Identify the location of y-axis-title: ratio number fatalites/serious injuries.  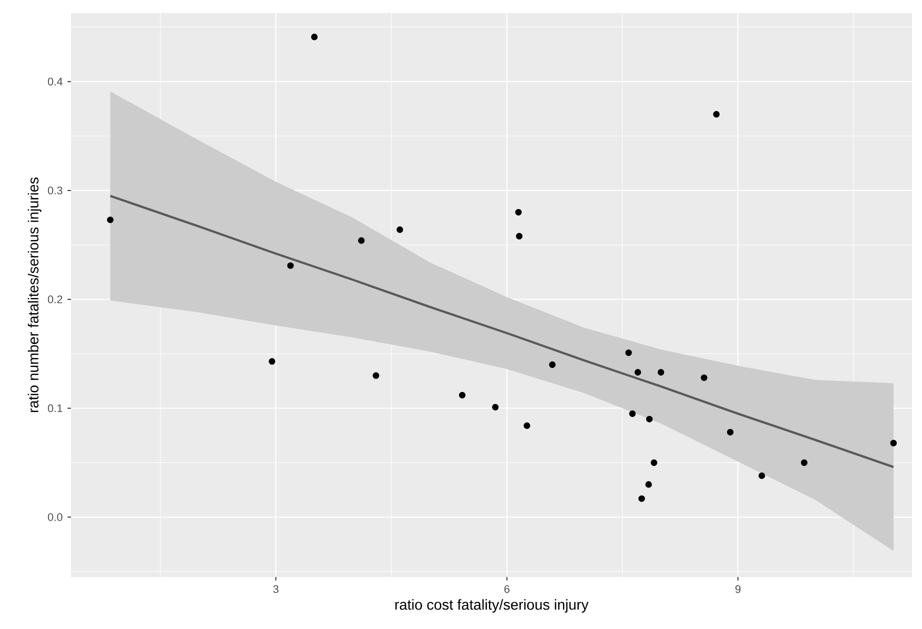
(35, 295).